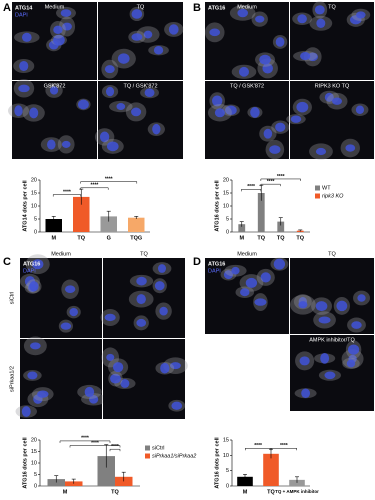 The height and width of the screenshot is (500, 375). I want to click on x-tick-label: TQ + AMPK inhibitor, so click(297, 491).